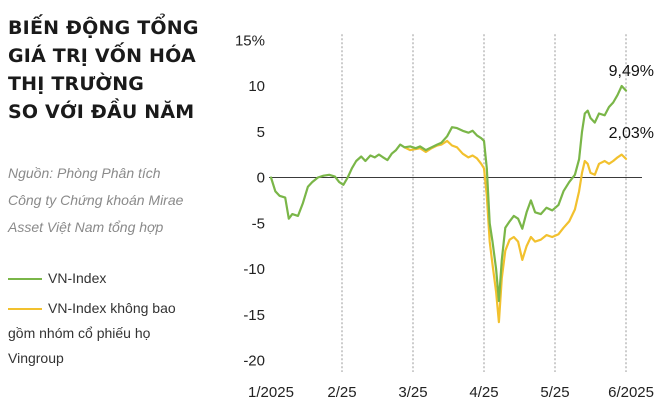 This screenshot has height=411, width=669. Describe the element at coordinates (631, 102) in the screenshot. I see `end-labels: 9,49% 2,03%` at that location.